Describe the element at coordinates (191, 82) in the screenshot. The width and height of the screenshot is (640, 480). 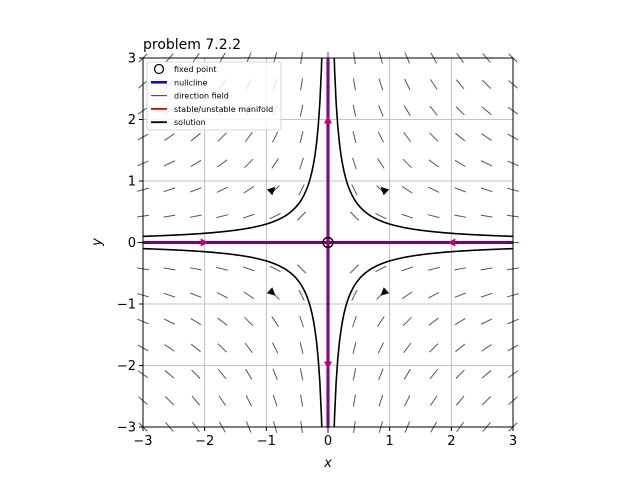
I see `legend-label: nullcline` at that location.